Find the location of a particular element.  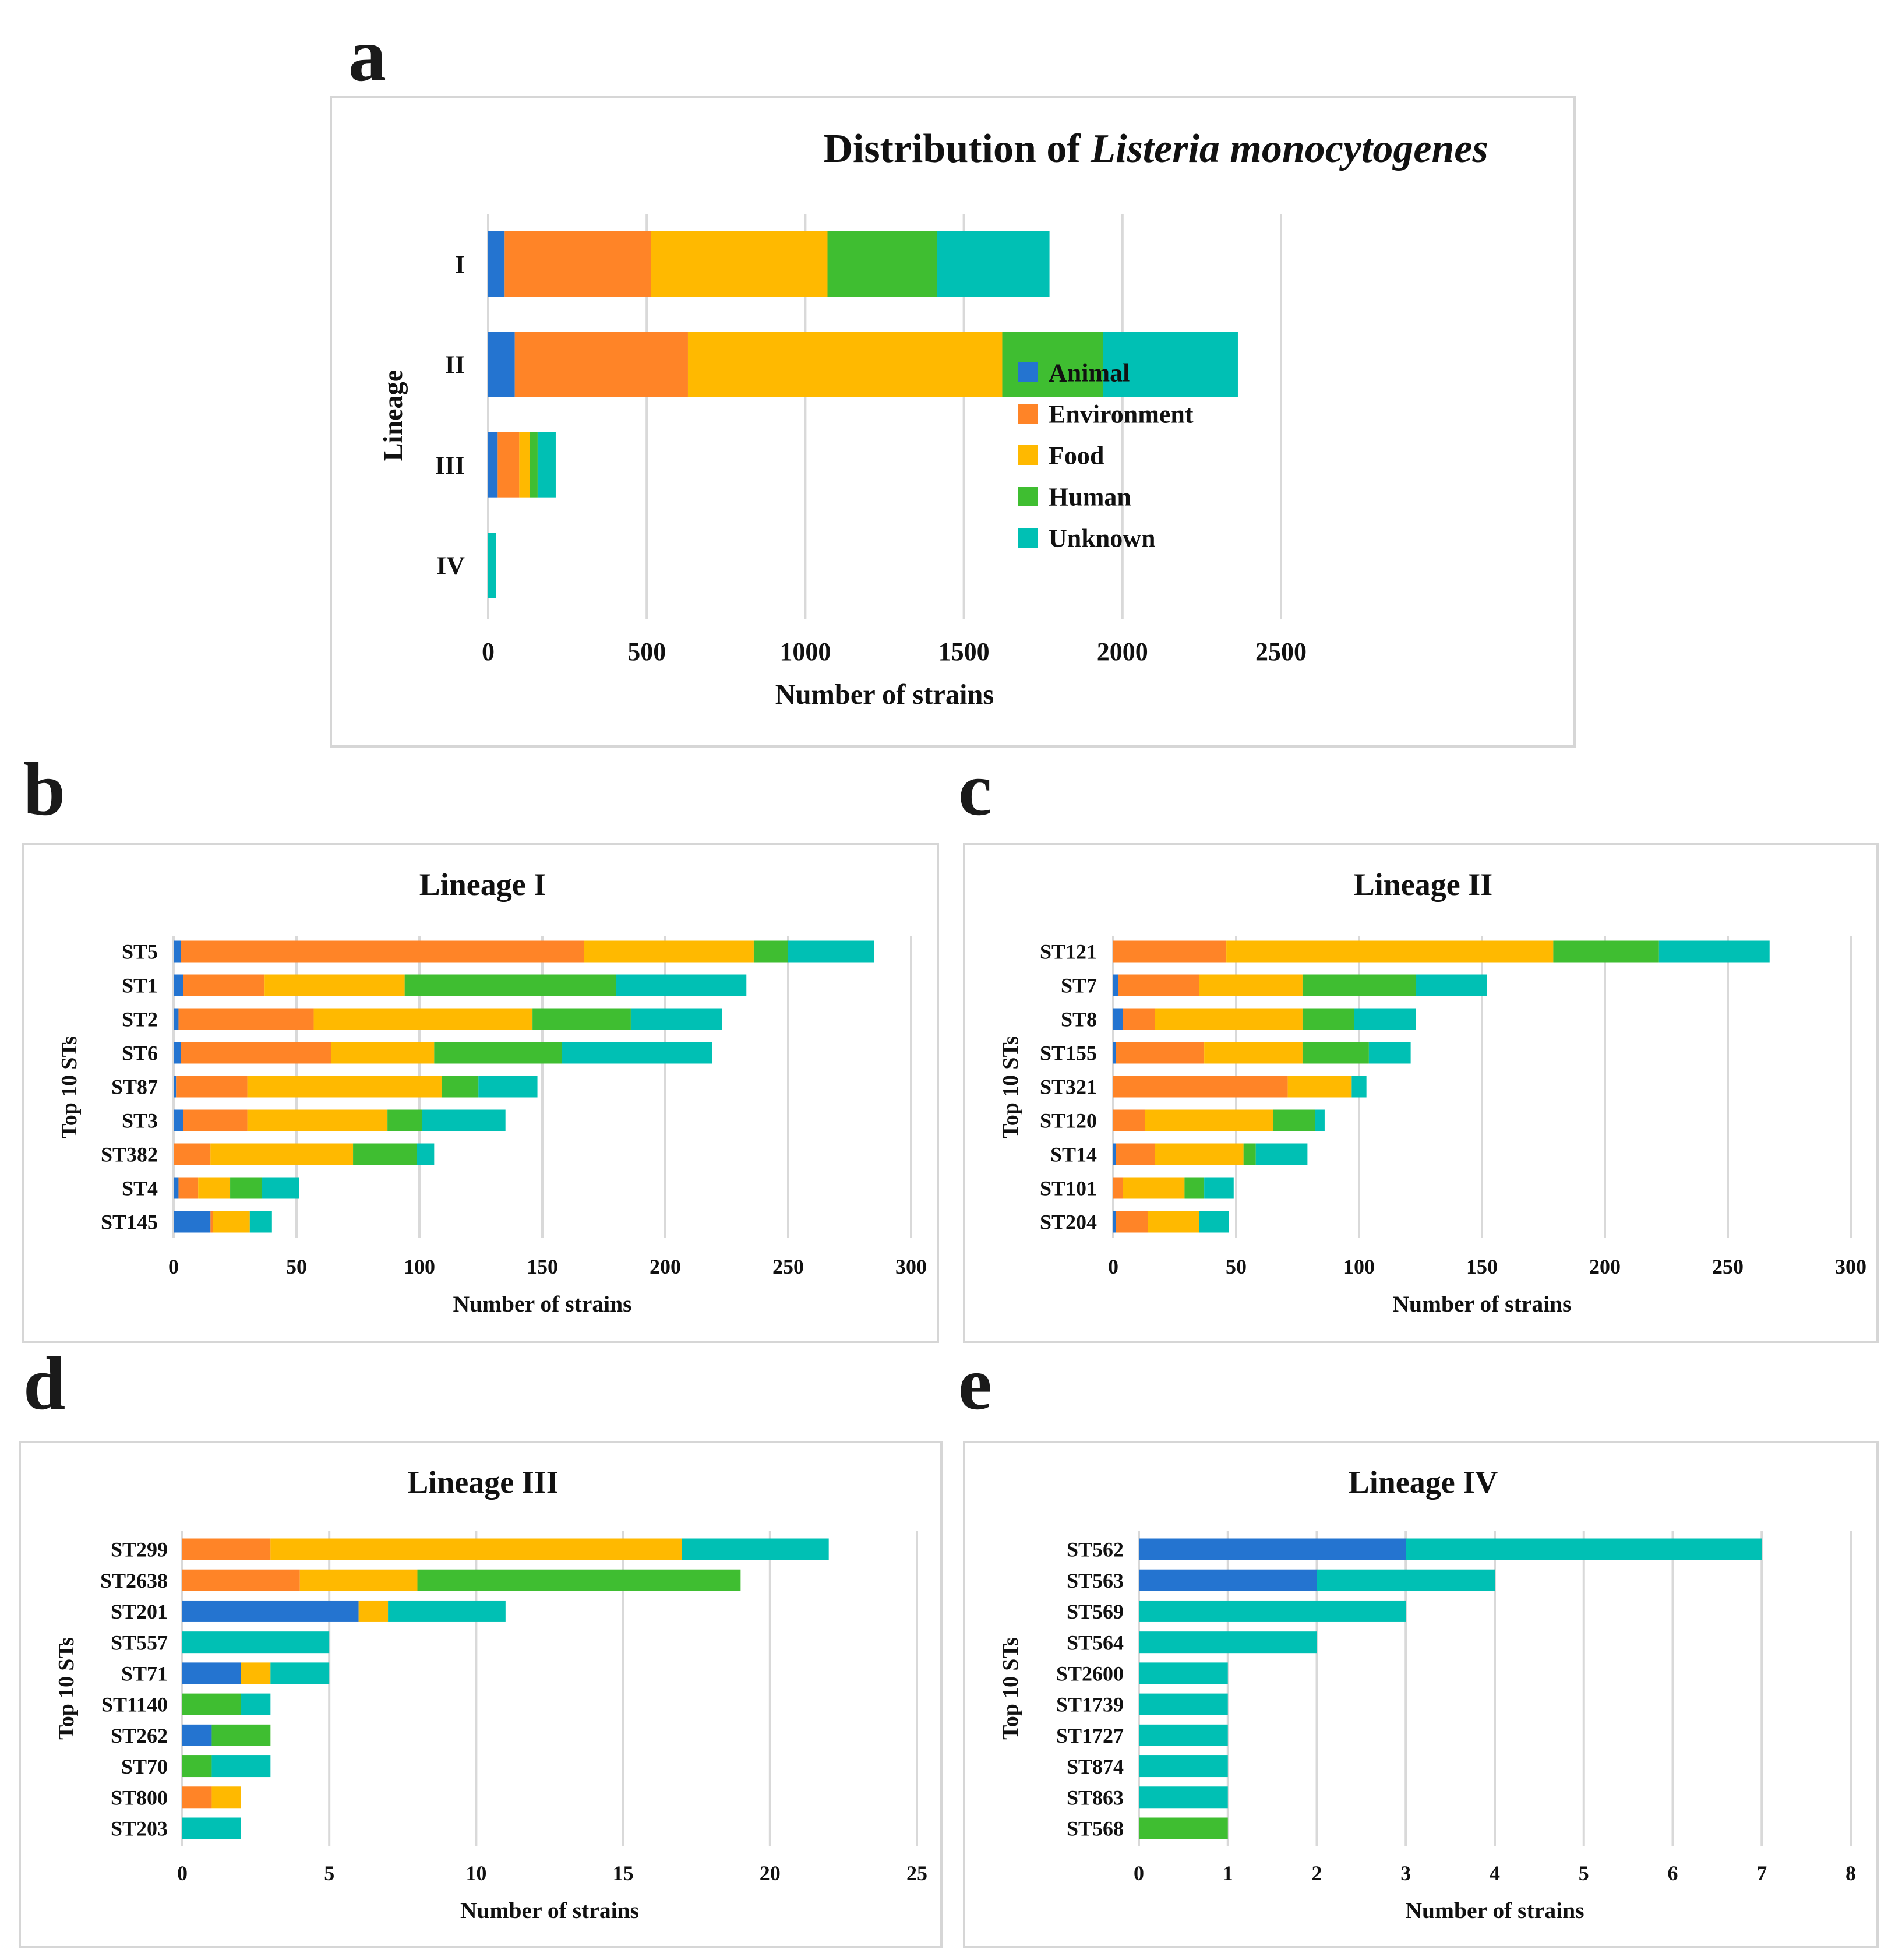

x-tick-label: 3 is located at coordinates (1405, 1873).